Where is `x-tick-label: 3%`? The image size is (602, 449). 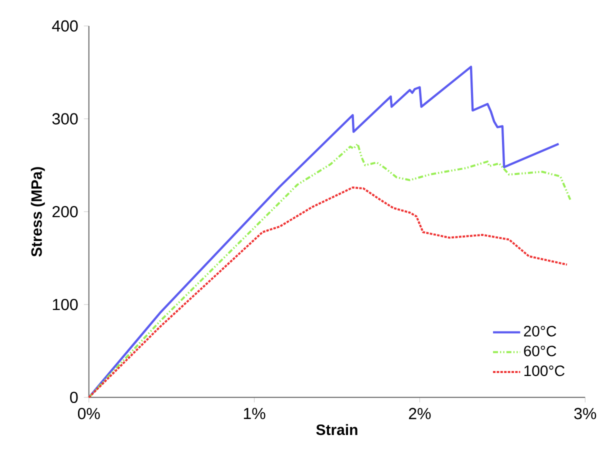 x-tick-label: 3% is located at coordinates (585, 414).